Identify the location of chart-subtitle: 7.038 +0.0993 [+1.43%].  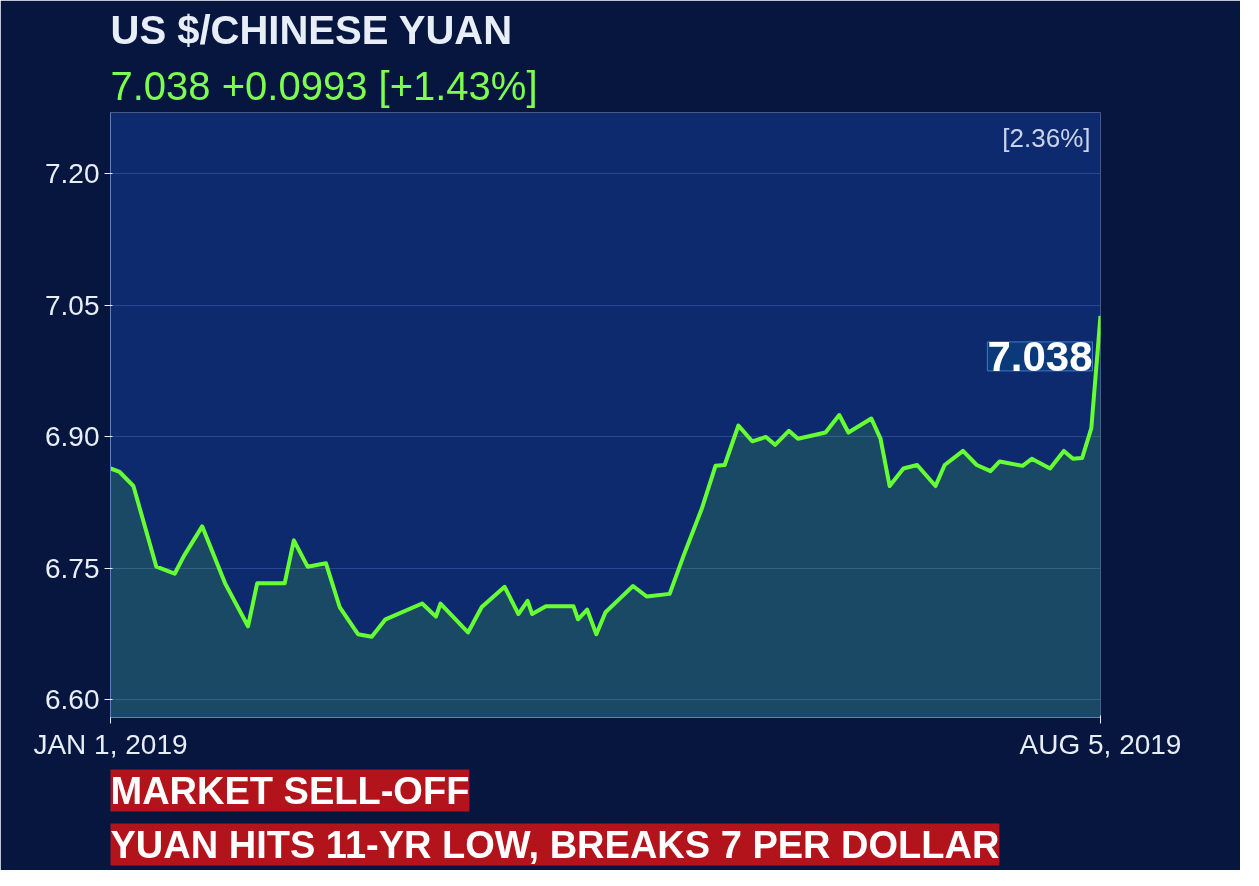
(324, 85).